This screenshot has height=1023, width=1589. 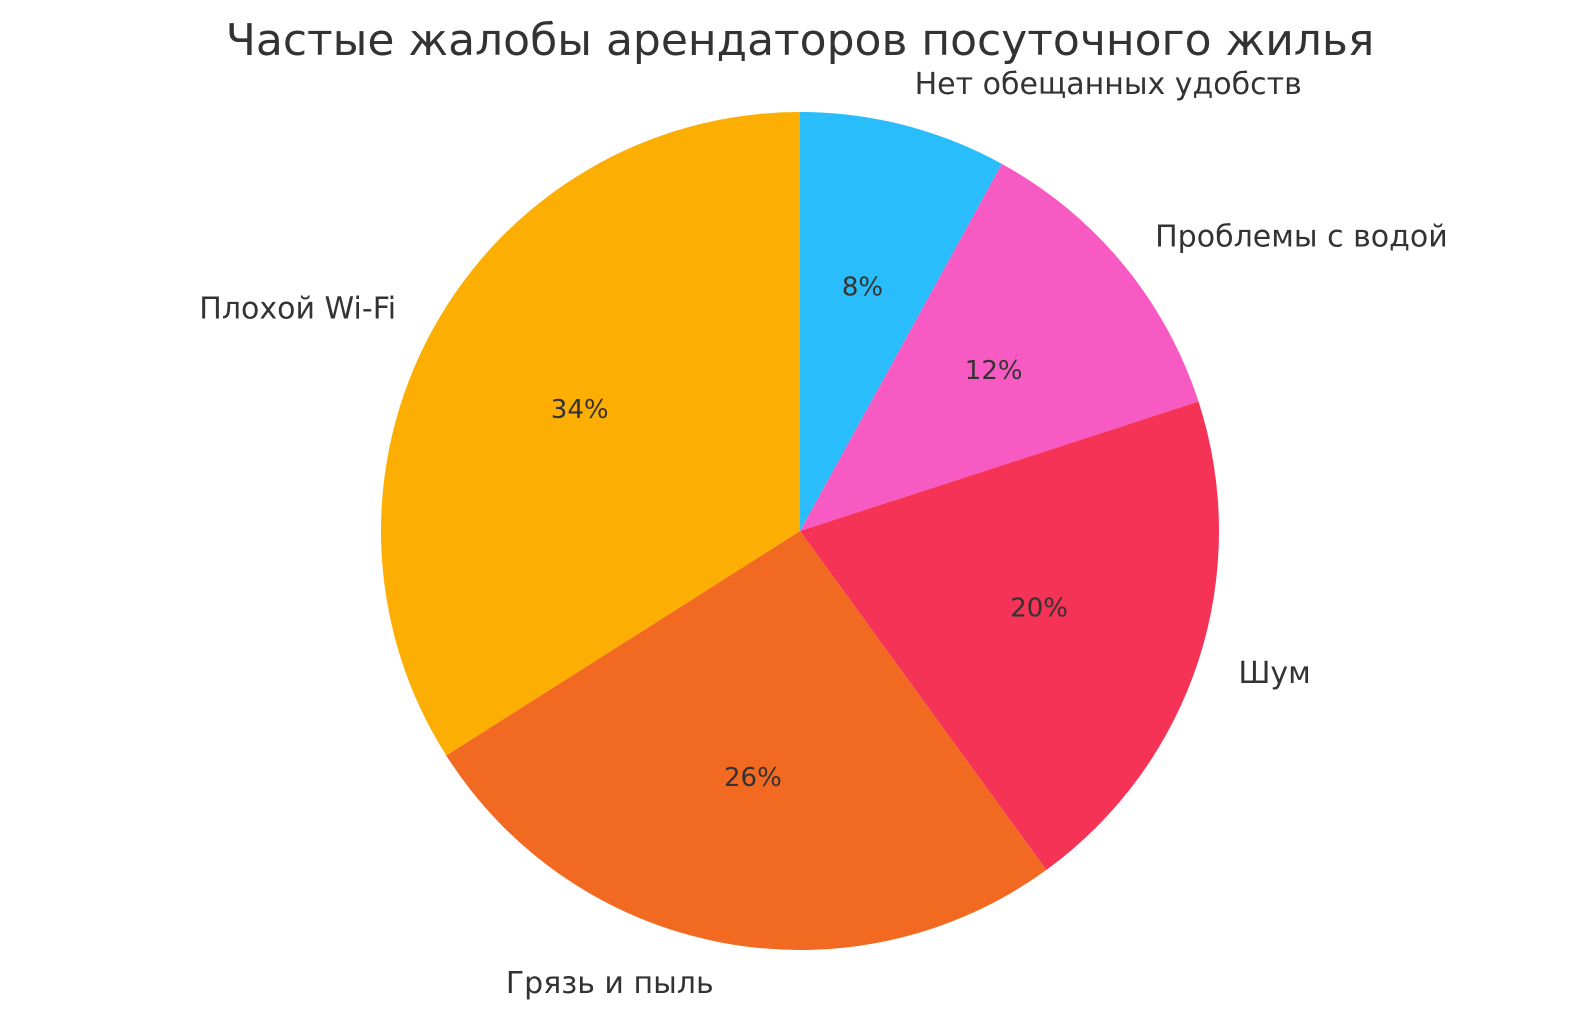 What do you see at coordinates (994, 371) in the screenshot?
I see `pct-label-2: 12%` at bounding box center [994, 371].